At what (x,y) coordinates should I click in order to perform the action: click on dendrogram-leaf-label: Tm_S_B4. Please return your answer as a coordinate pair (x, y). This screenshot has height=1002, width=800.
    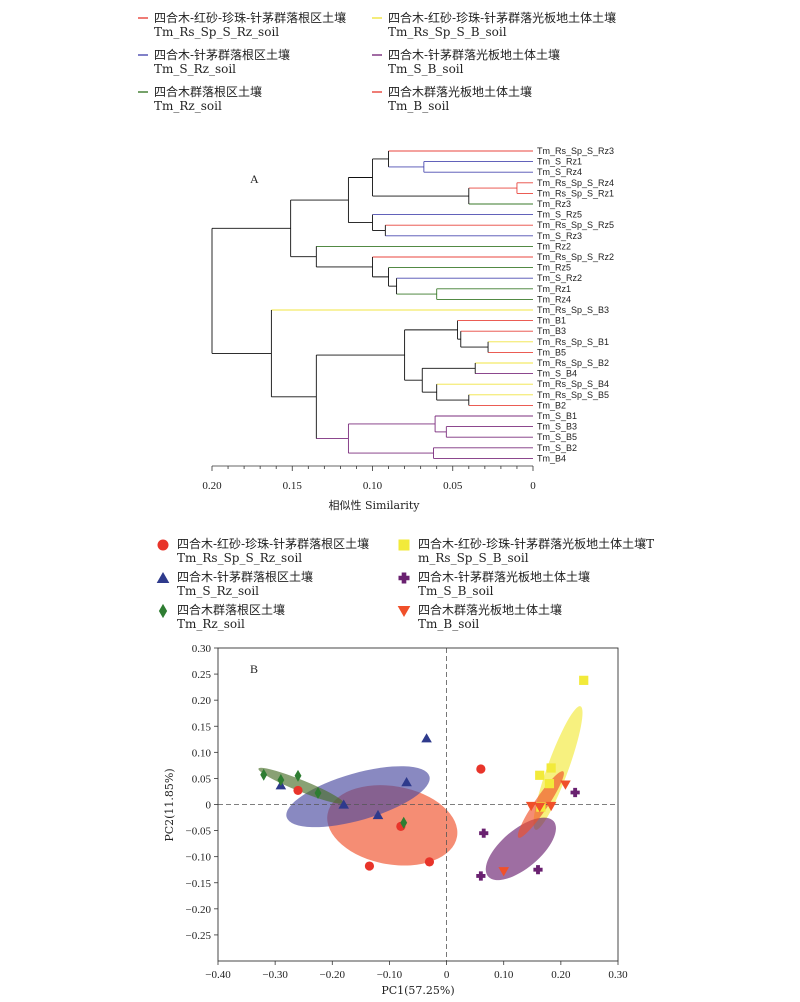
    Looking at the image, I should click on (557, 374).